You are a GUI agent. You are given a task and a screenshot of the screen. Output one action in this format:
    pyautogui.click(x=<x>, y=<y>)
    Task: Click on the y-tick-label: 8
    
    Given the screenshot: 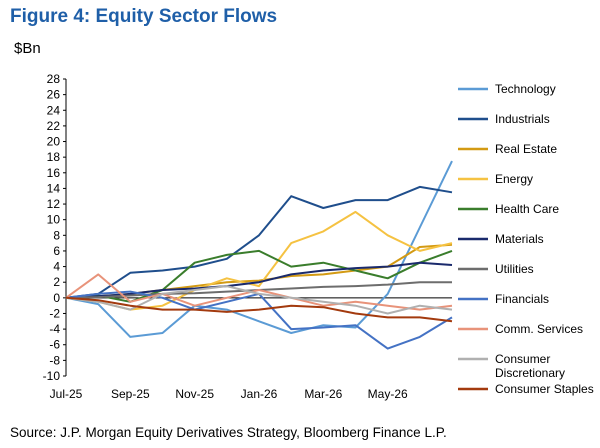 What is the action you would take?
    pyautogui.click(x=56, y=235)
    